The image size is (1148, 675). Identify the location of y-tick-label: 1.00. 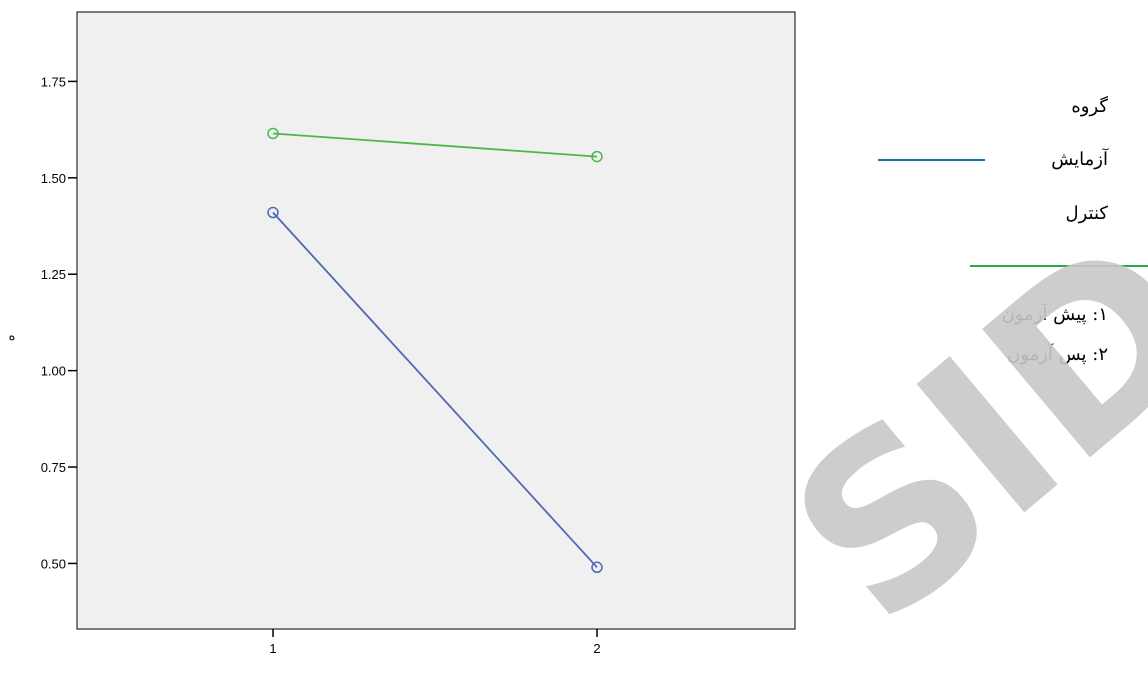
(53, 371).